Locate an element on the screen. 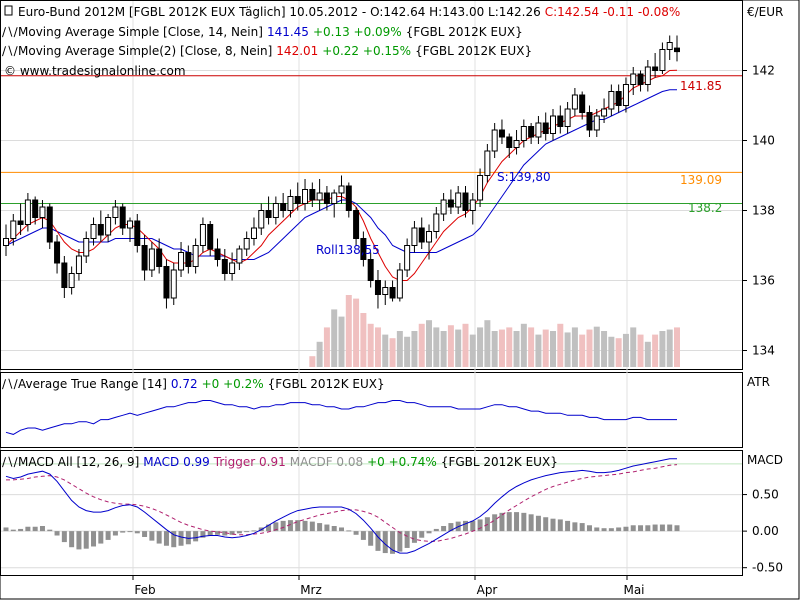  macd-legend-icon: ∕∖∕ is located at coordinates (10, 462).